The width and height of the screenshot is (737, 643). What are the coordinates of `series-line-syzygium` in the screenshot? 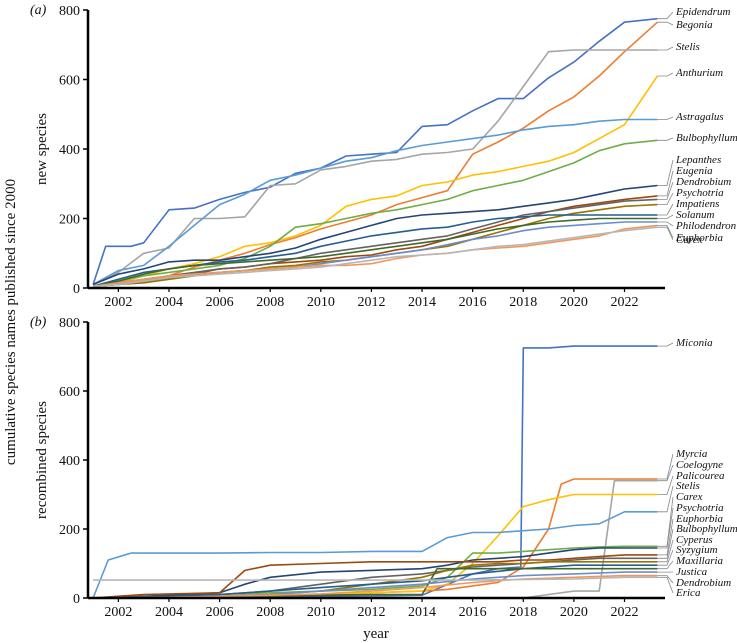 It's located at (375, 581).